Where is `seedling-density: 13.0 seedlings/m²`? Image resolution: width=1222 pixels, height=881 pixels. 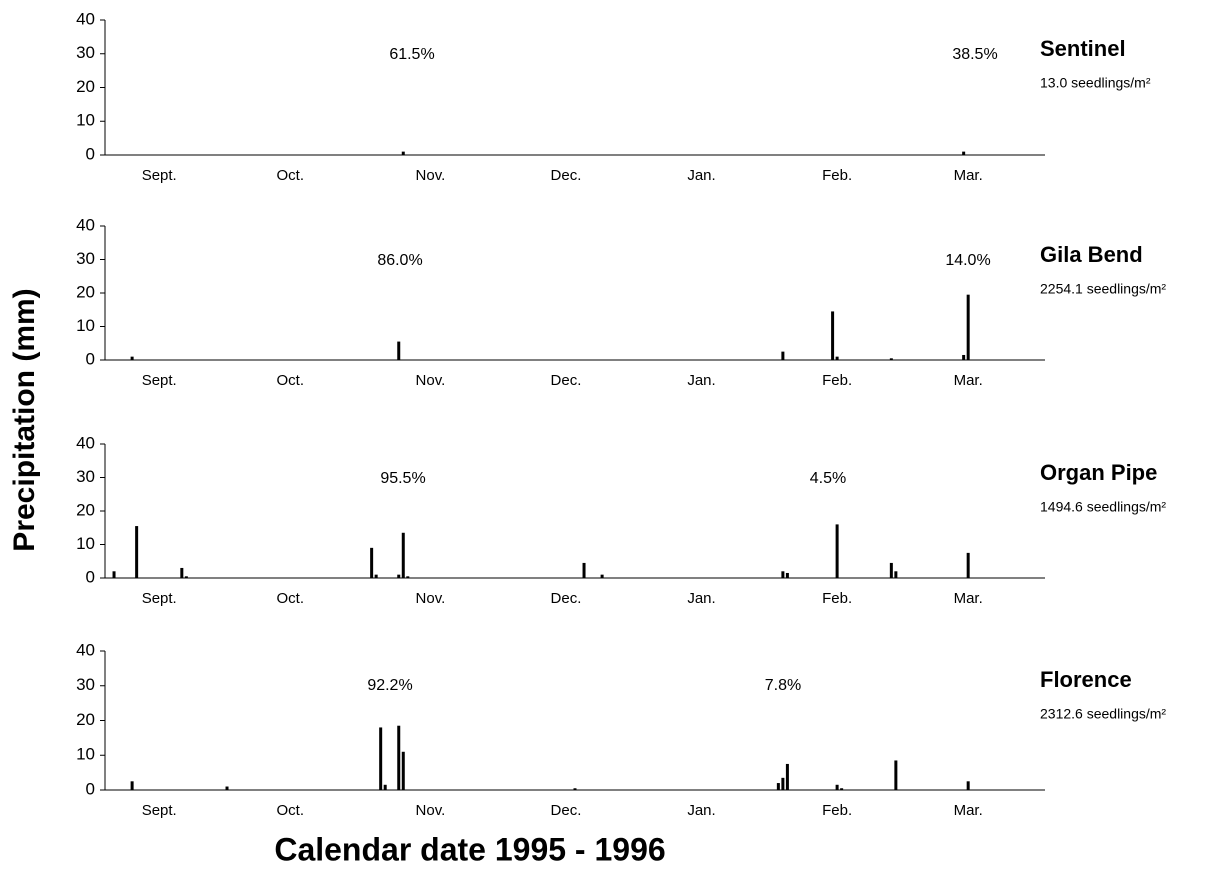
seedling-density: 13.0 seedlings/m² is located at coordinates (1095, 83).